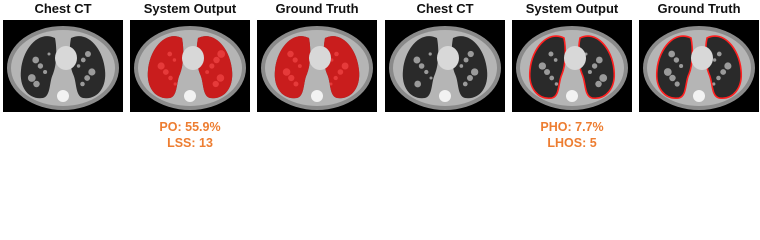 The width and height of the screenshot is (760, 240). I want to click on metric: LSS: 13, so click(190, 143).